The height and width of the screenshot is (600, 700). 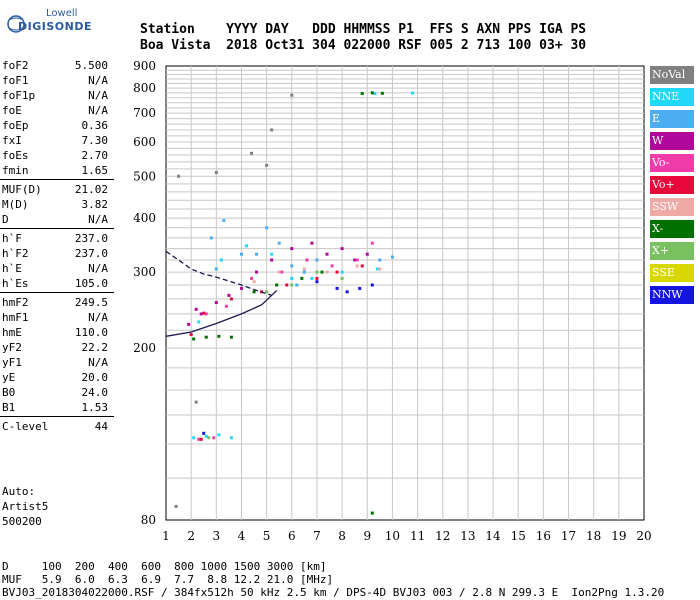 What do you see at coordinates (442, 536) in the screenshot?
I see `x-tick-label: 12` at bounding box center [442, 536].